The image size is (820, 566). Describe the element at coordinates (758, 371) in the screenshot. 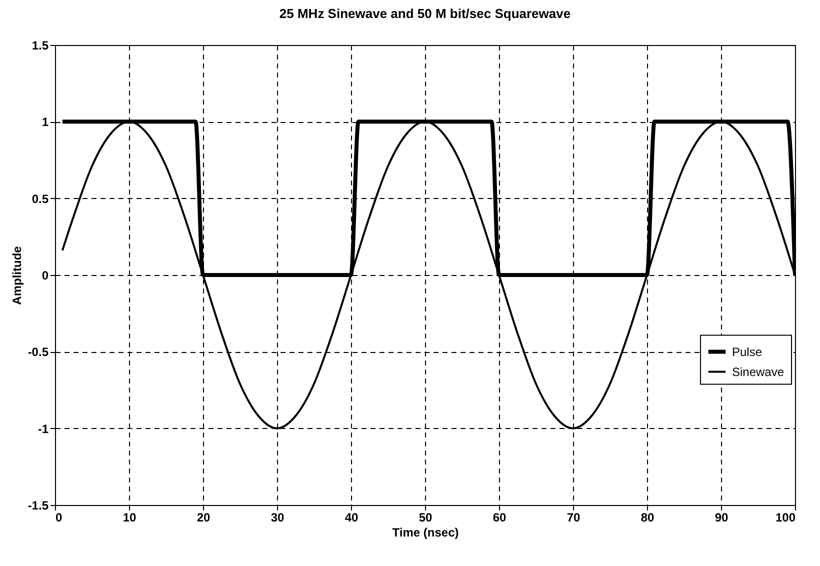

I see `legend-label: Sinewave` at that location.